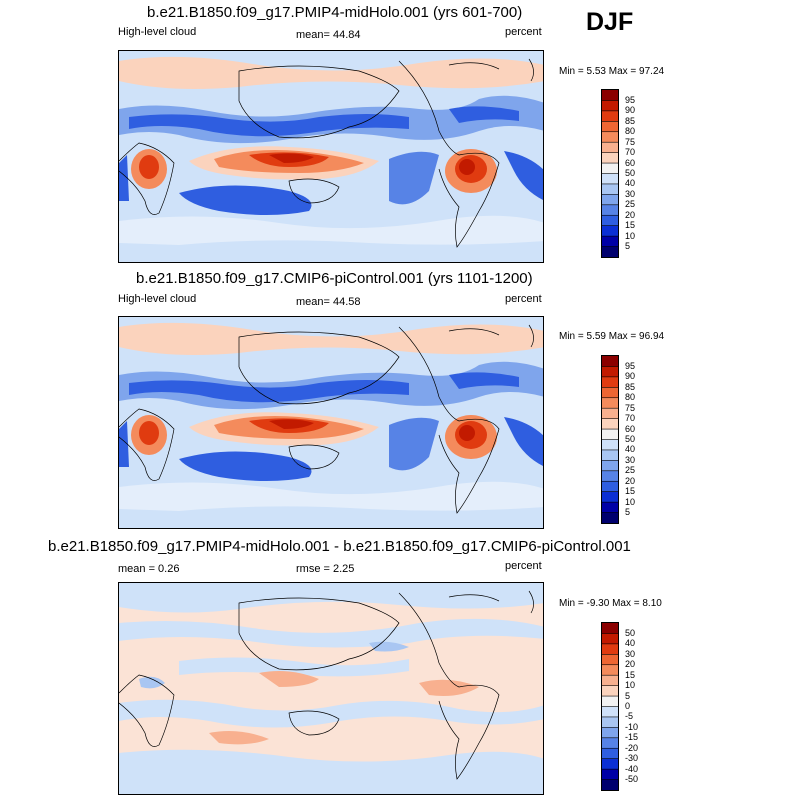 The height and width of the screenshot is (800, 800). I want to click on panel3-colorbar-labels: 50 40 30 20 15 10 5 0 -5 -10 -15 -20 -30 -40 -50, so click(645, 706).